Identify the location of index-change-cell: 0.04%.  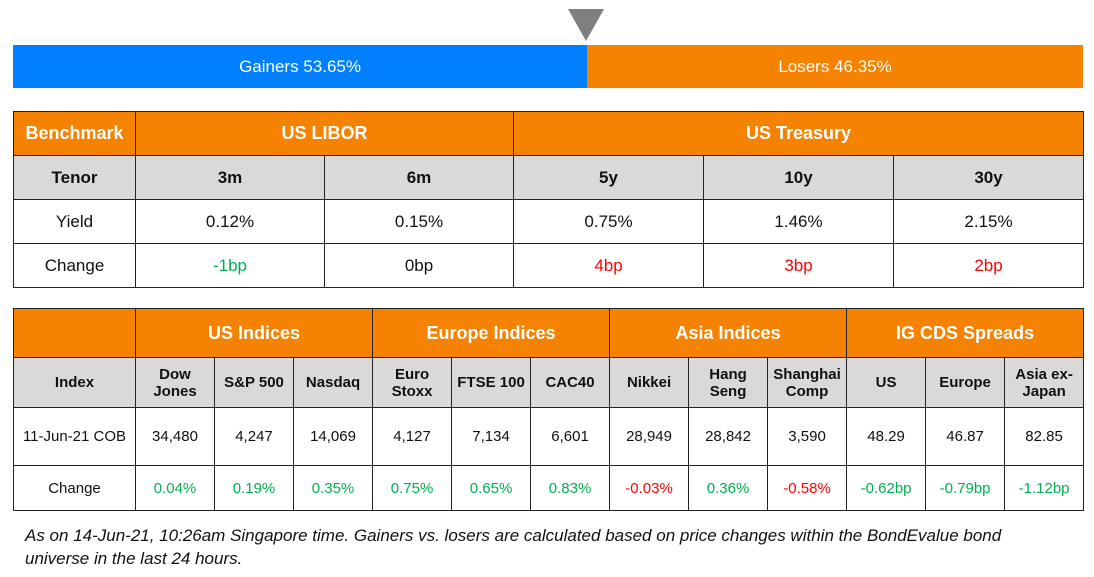
(175, 488).